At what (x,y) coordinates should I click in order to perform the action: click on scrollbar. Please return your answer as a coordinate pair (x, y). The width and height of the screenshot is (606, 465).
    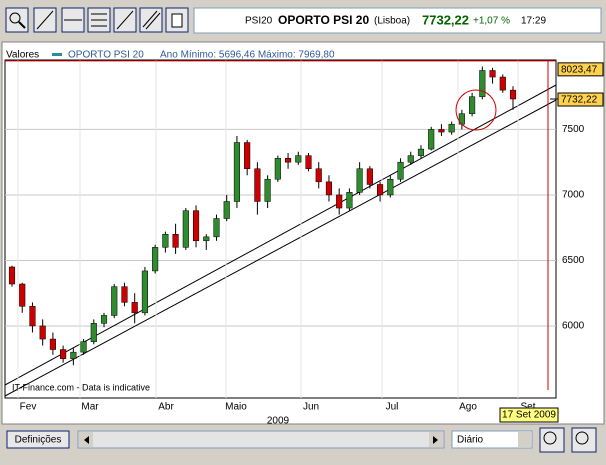
    Looking at the image, I should click on (261, 439).